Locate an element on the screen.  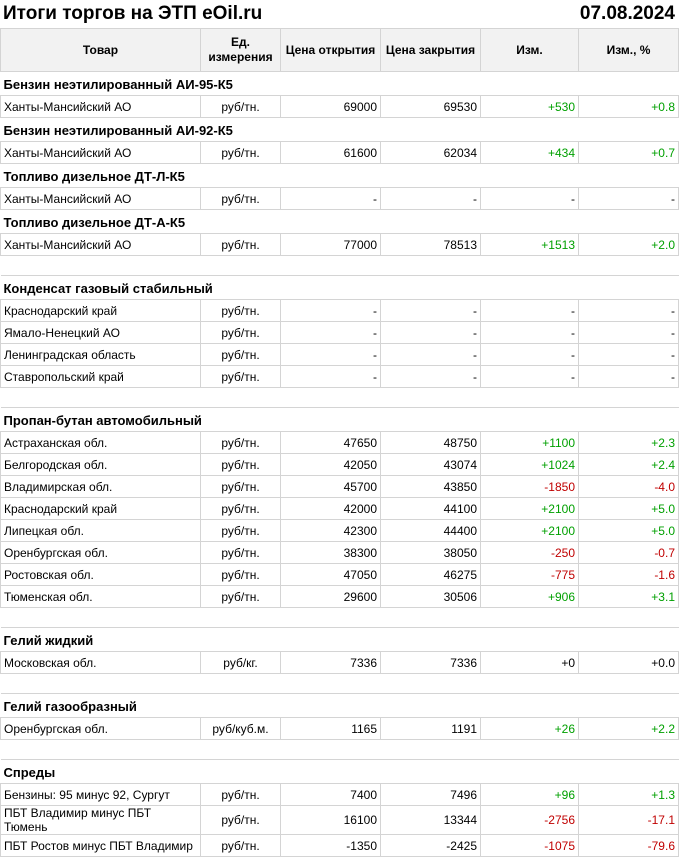
change-percent: +5.0 is located at coordinates (628, 508).